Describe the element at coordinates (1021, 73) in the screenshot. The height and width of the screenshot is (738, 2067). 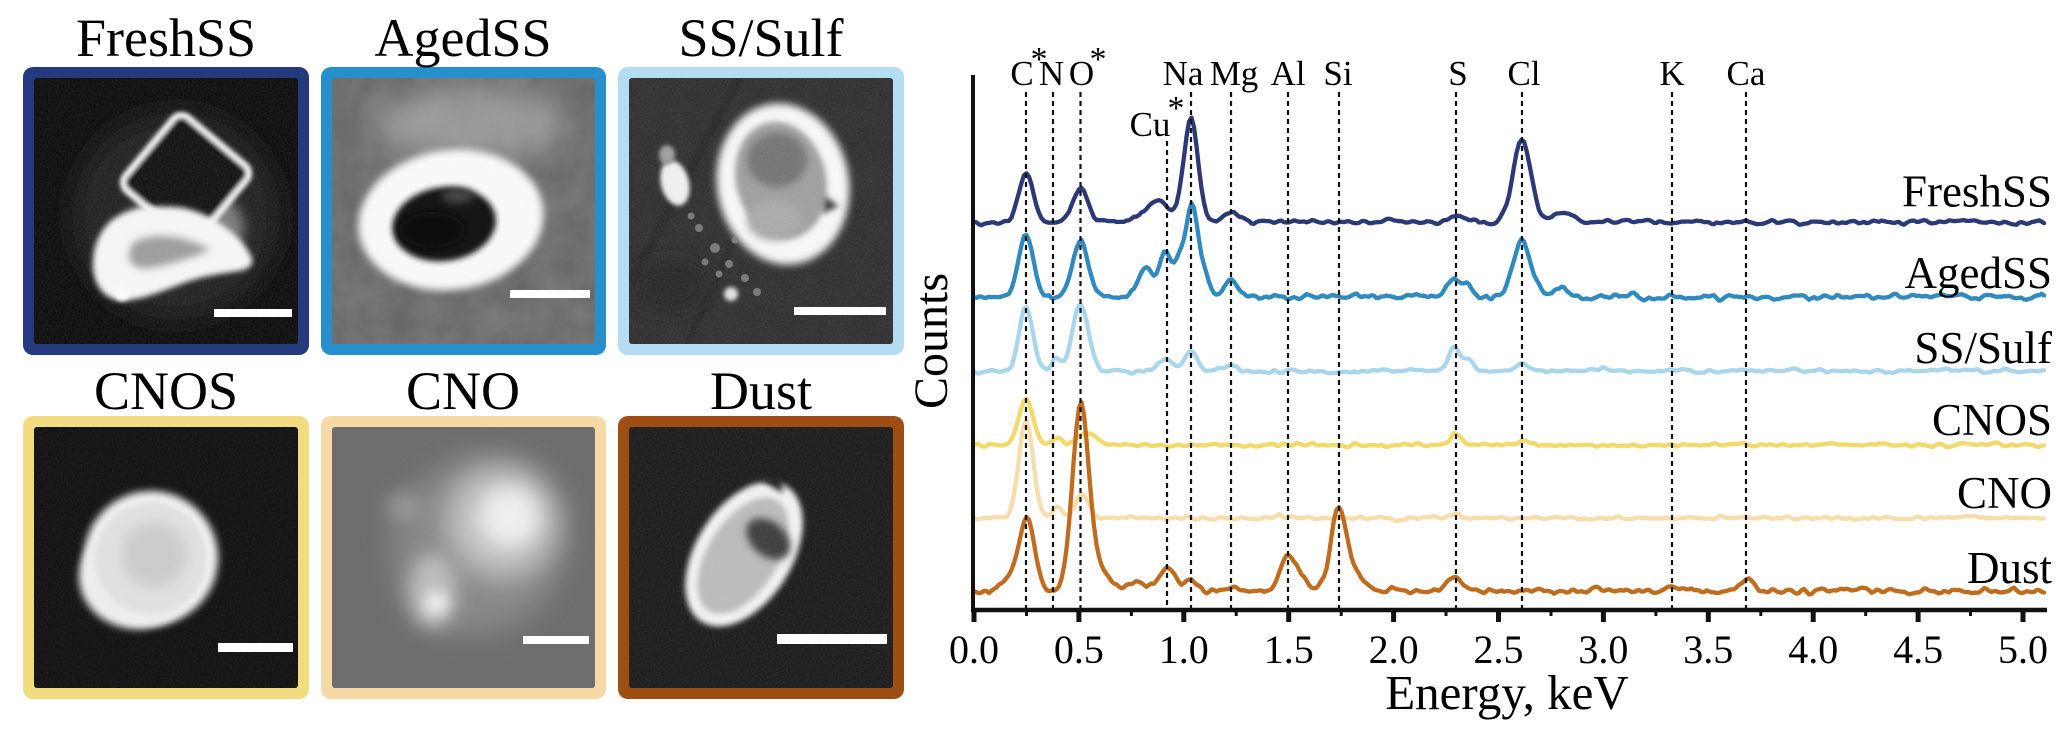
I see `svg-text: C` at that location.